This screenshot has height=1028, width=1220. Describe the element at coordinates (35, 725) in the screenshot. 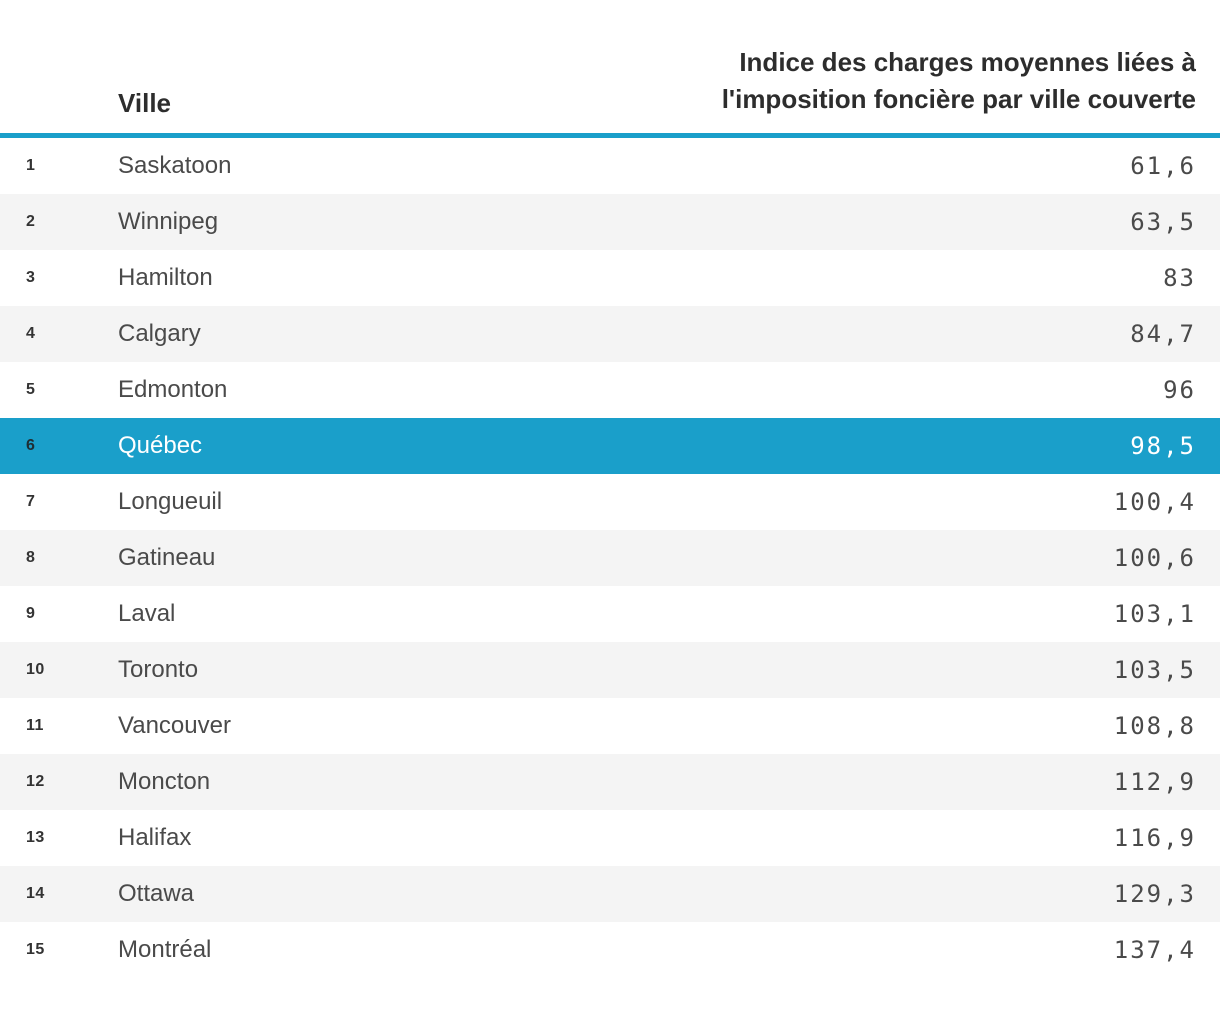

I see `row-rank: 11` at that location.